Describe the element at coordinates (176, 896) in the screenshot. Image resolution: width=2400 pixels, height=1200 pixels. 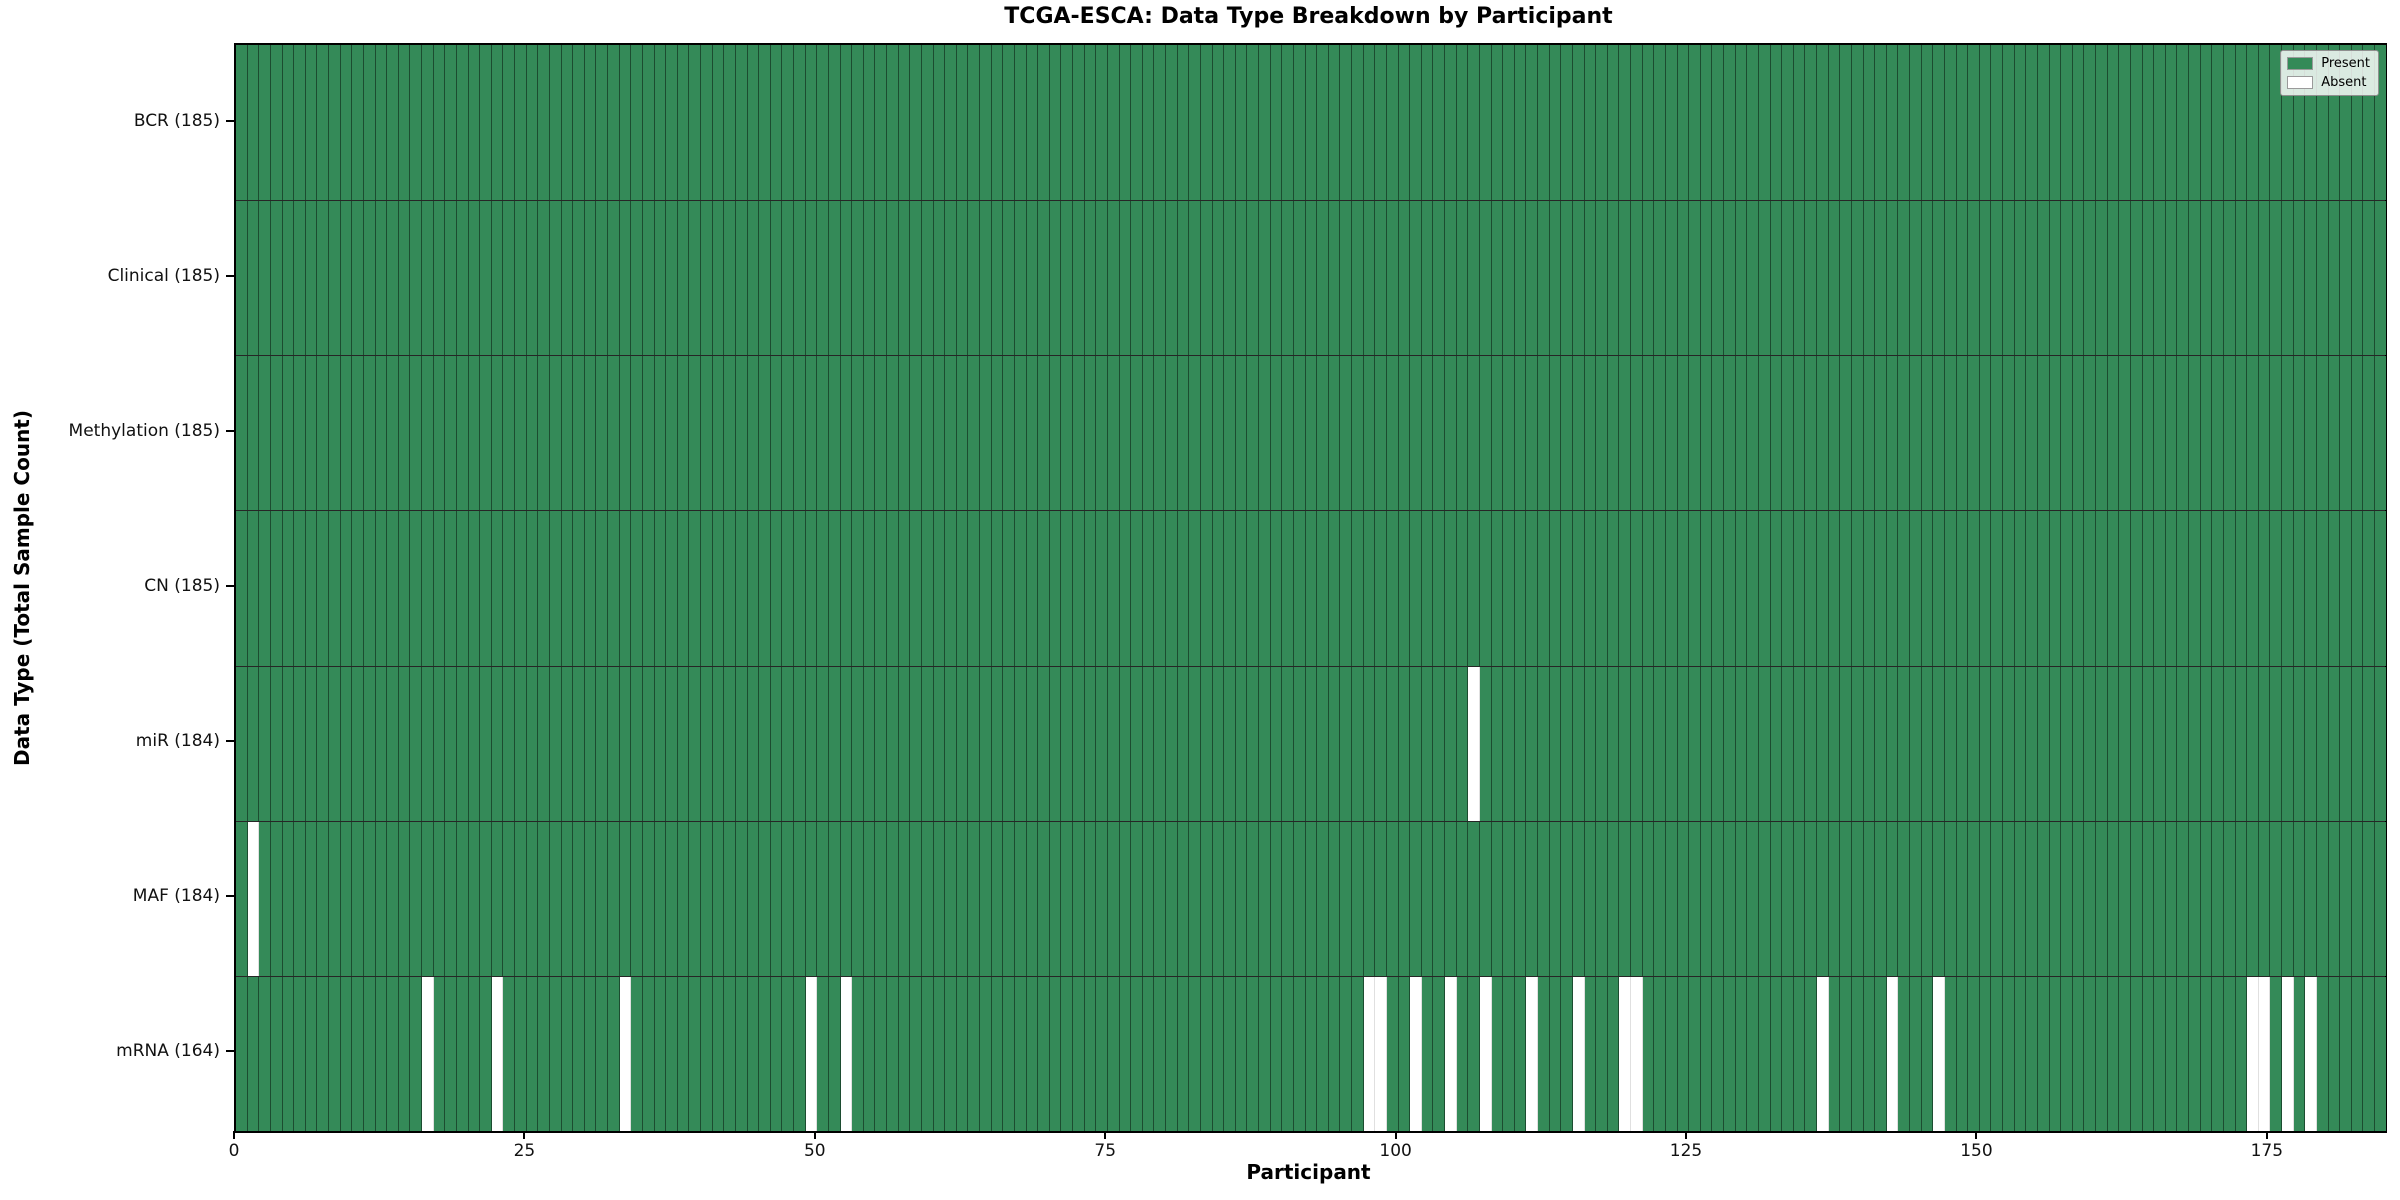
I see `y-tick-label: MAF (184)` at that location.